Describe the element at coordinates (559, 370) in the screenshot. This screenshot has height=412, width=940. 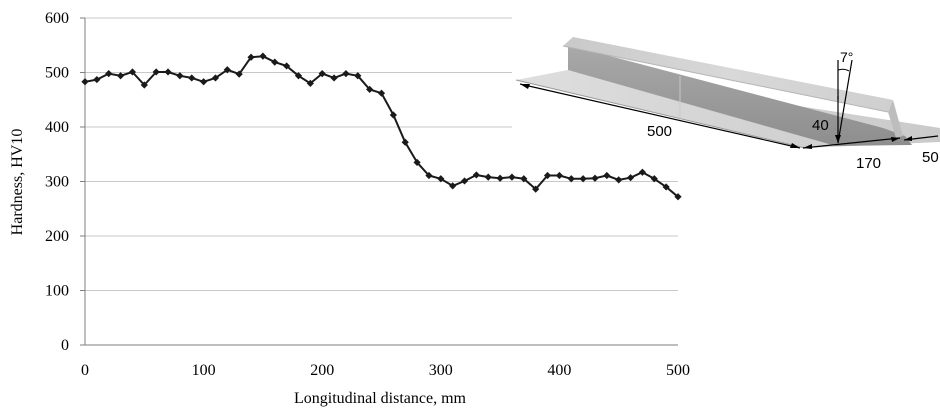
I see `x-tick-label: 400` at that location.